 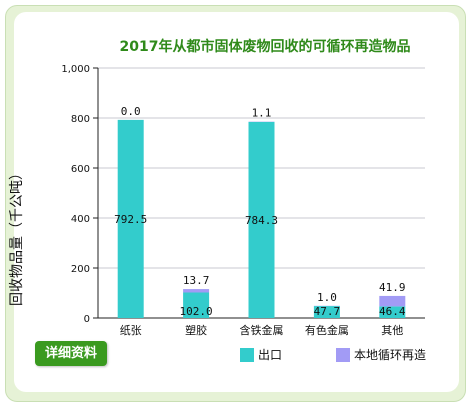 What do you see at coordinates (75, 69) in the screenshot?
I see `y-tick-label: 1,000` at bounding box center [75, 69].